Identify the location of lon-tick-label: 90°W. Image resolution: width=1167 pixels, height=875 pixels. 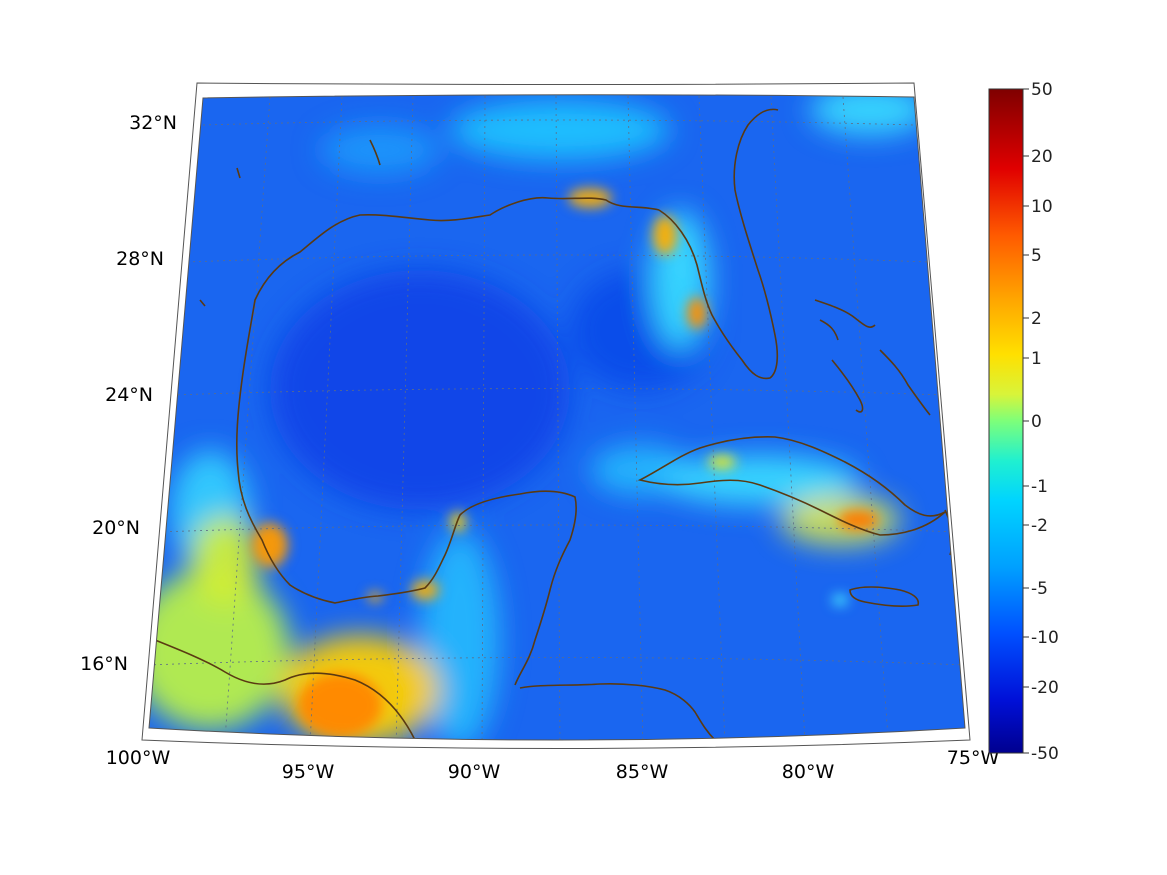
(474, 772).